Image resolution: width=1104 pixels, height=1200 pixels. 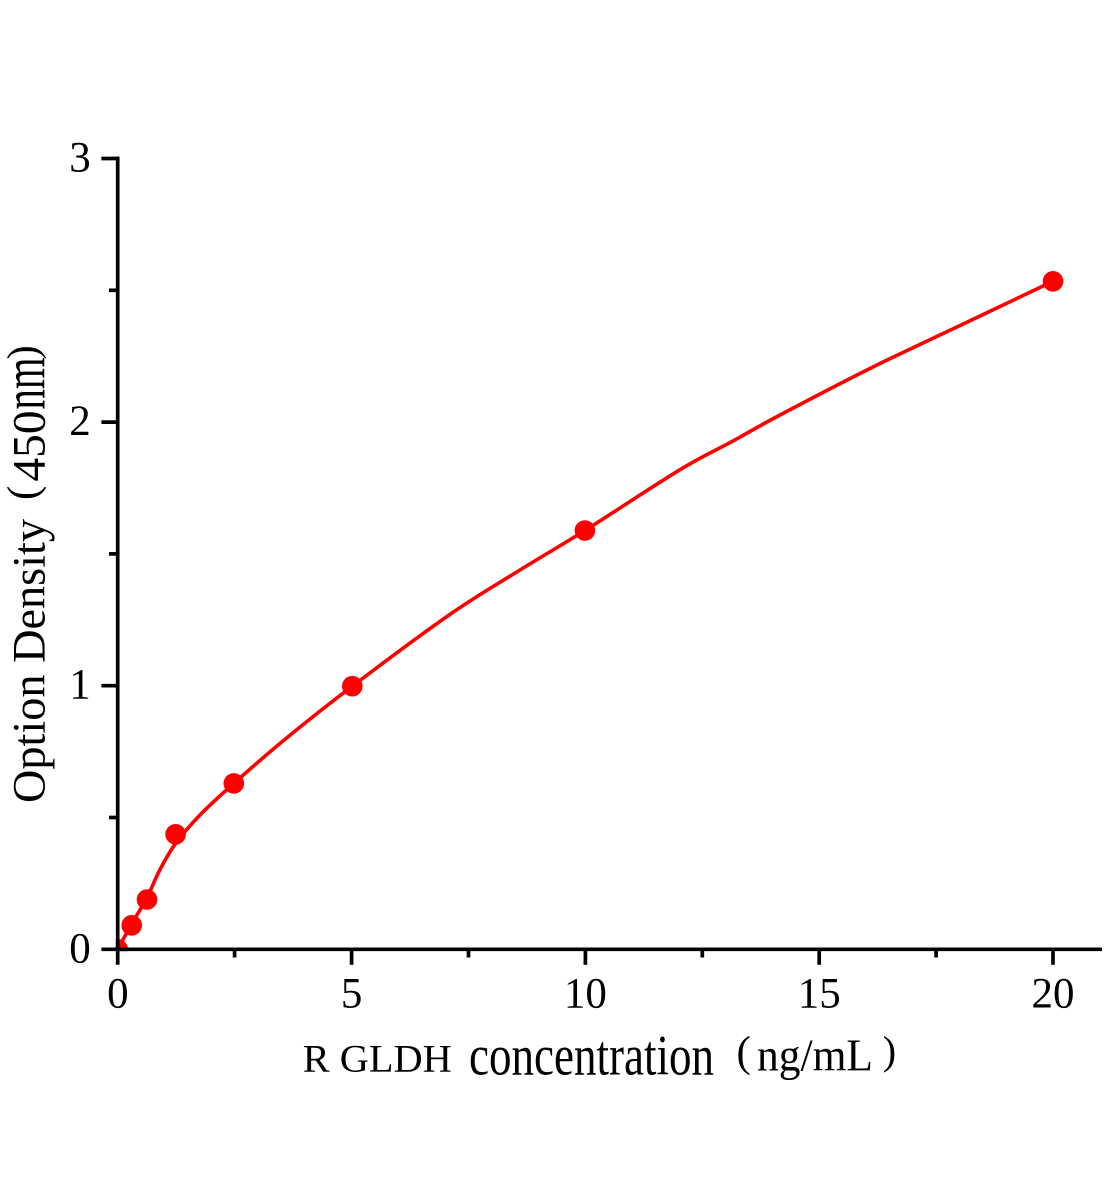 I want to click on svg-text: 1, so click(x=80, y=685).